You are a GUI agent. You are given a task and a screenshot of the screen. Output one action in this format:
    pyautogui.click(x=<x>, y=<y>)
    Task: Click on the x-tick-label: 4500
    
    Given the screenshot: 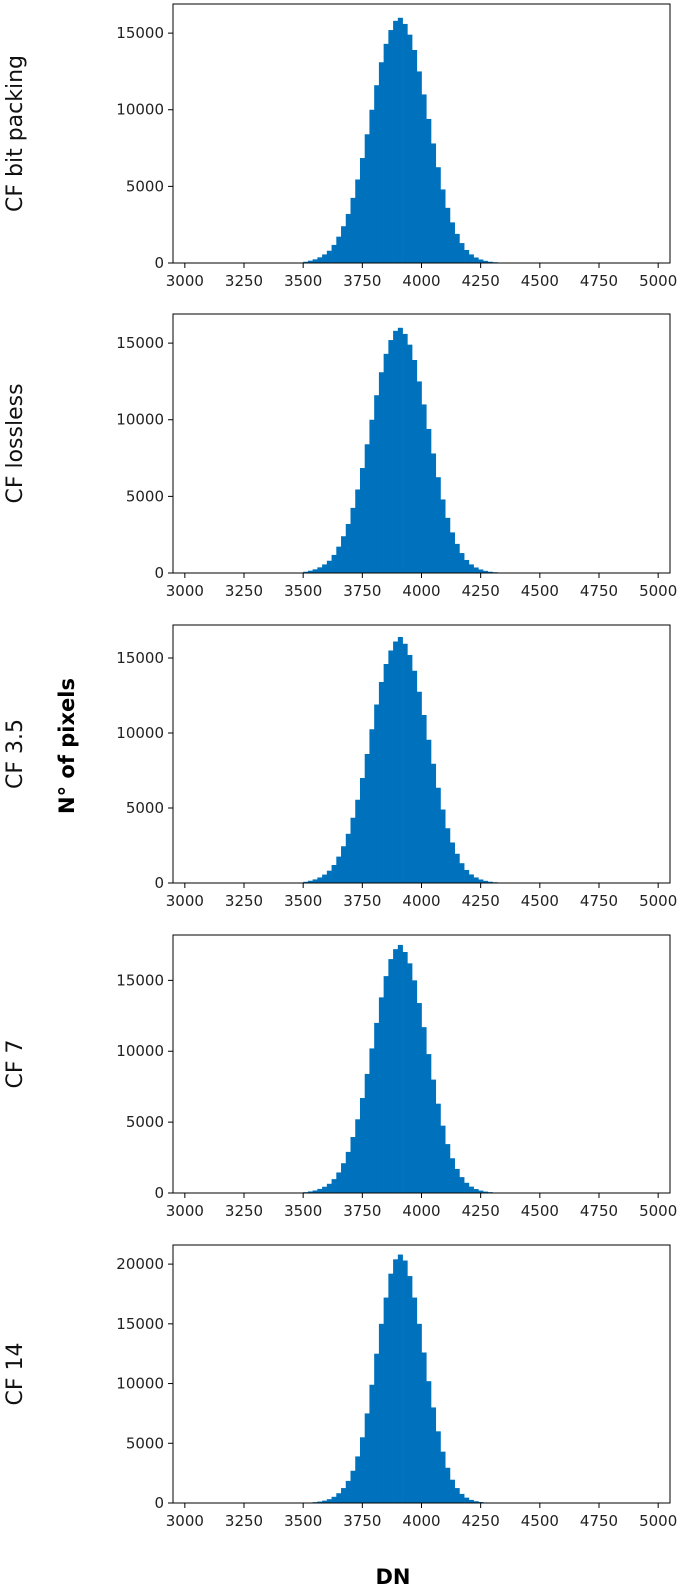 What is the action you would take?
    pyautogui.click(x=540, y=901)
    